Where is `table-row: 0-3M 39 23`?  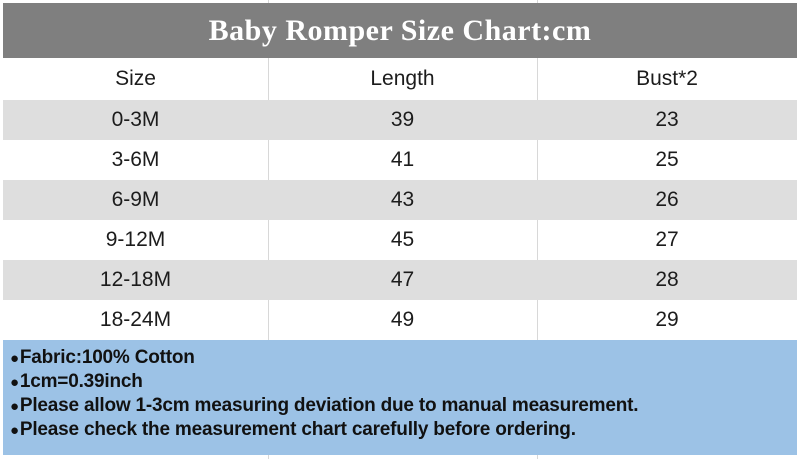 table-row: 0-3M 39 23 is located at coordinates (400, 120).